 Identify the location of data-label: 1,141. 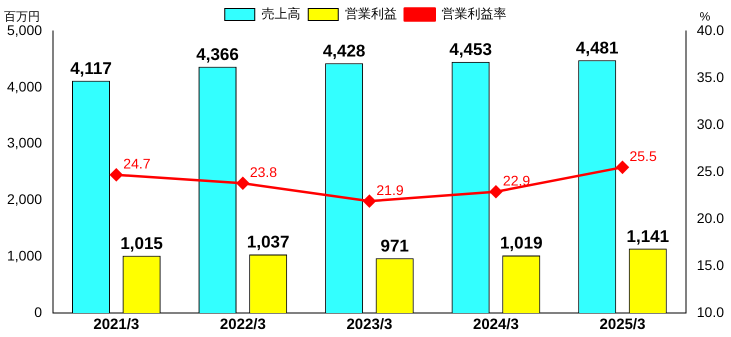
(648, 236).